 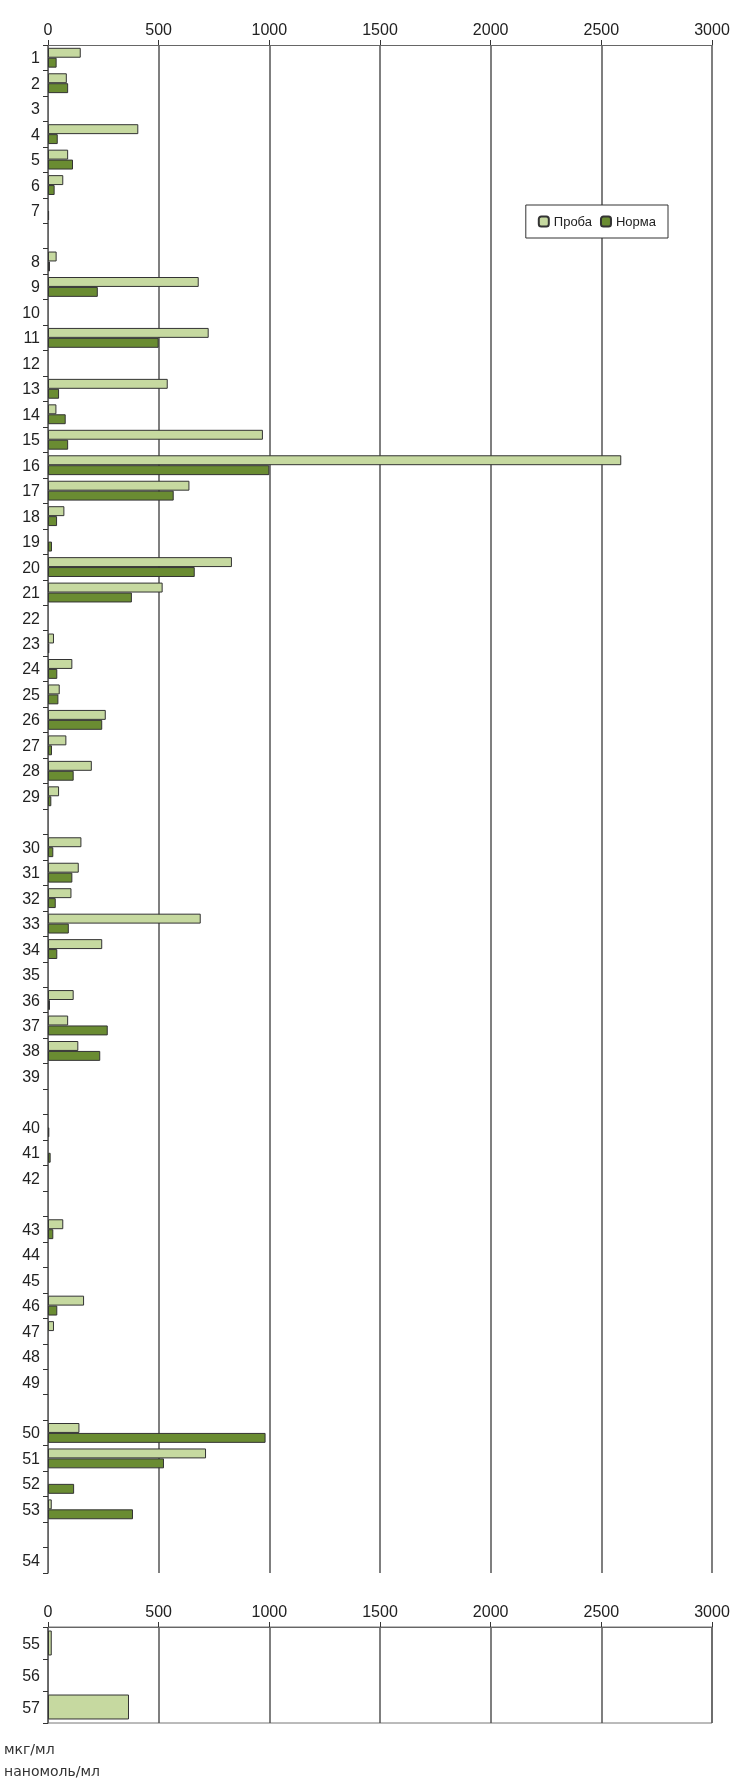 What do you see at coordinates (31, 847) in the screenshot?
I see `y-tick-label: 30` at bounding box center [31, 847].